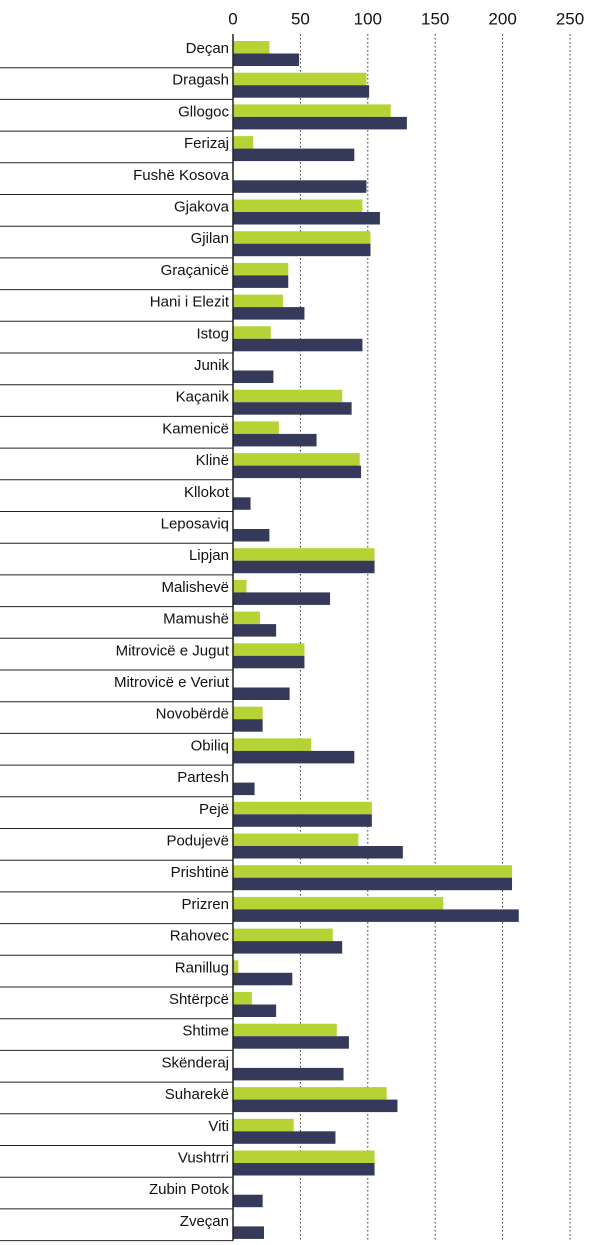 This screenshot has width=591, height=1245. What do you see at coordinates (207, 48) in the screenshot?
I see `y-tick-label: Deçan` at bounding box center [207, 48].